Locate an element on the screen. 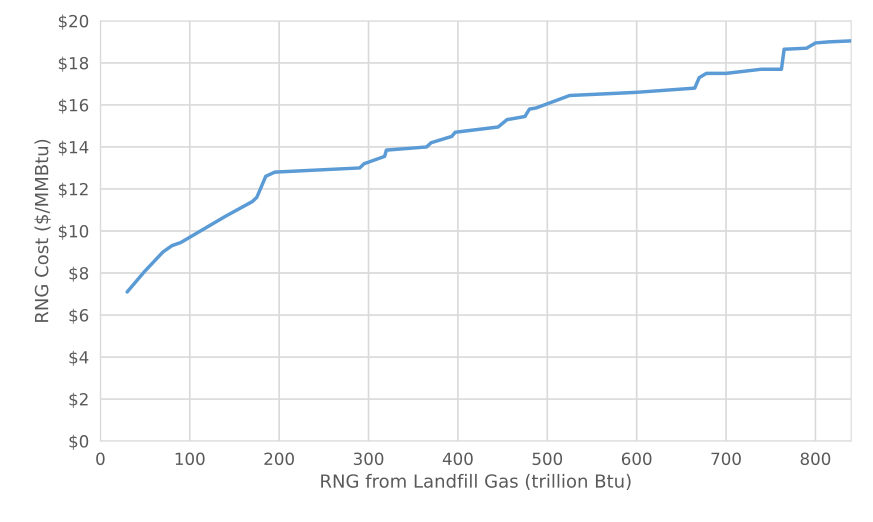 The height and width of the screenshot is (522, 873). y-tick-label: $16 is located at coordinates (73, 106).